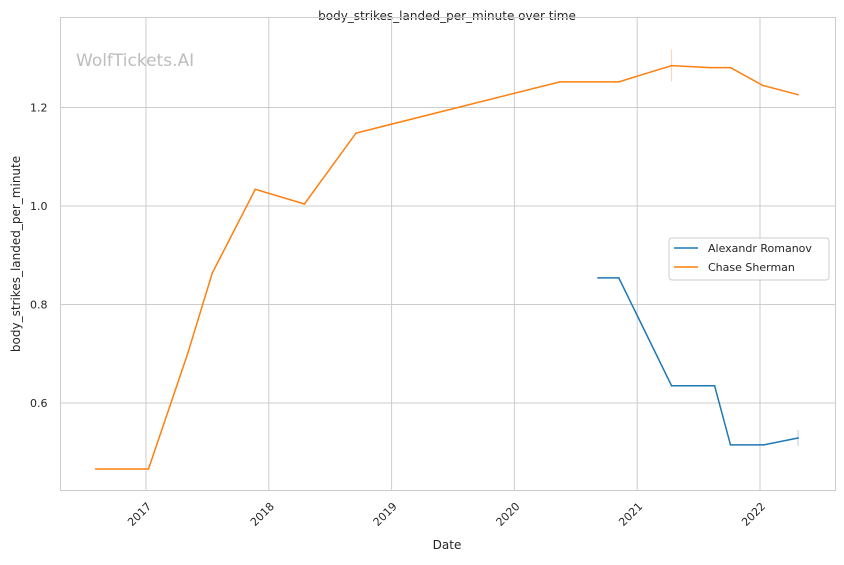 The height and width of the screenshot is (565, 844). I want to click on legend-box, so click(749, 259).